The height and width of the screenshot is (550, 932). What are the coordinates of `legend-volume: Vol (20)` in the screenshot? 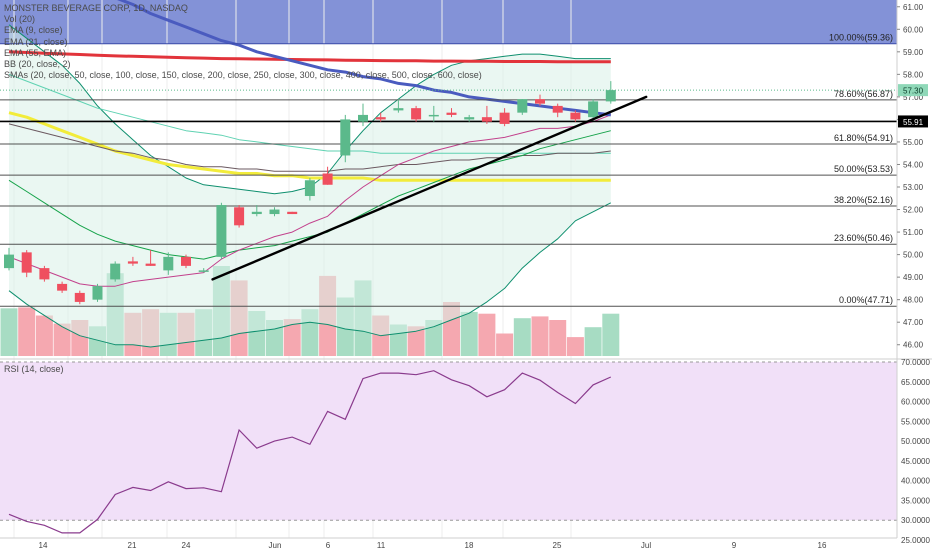 It's located at (20, 19).